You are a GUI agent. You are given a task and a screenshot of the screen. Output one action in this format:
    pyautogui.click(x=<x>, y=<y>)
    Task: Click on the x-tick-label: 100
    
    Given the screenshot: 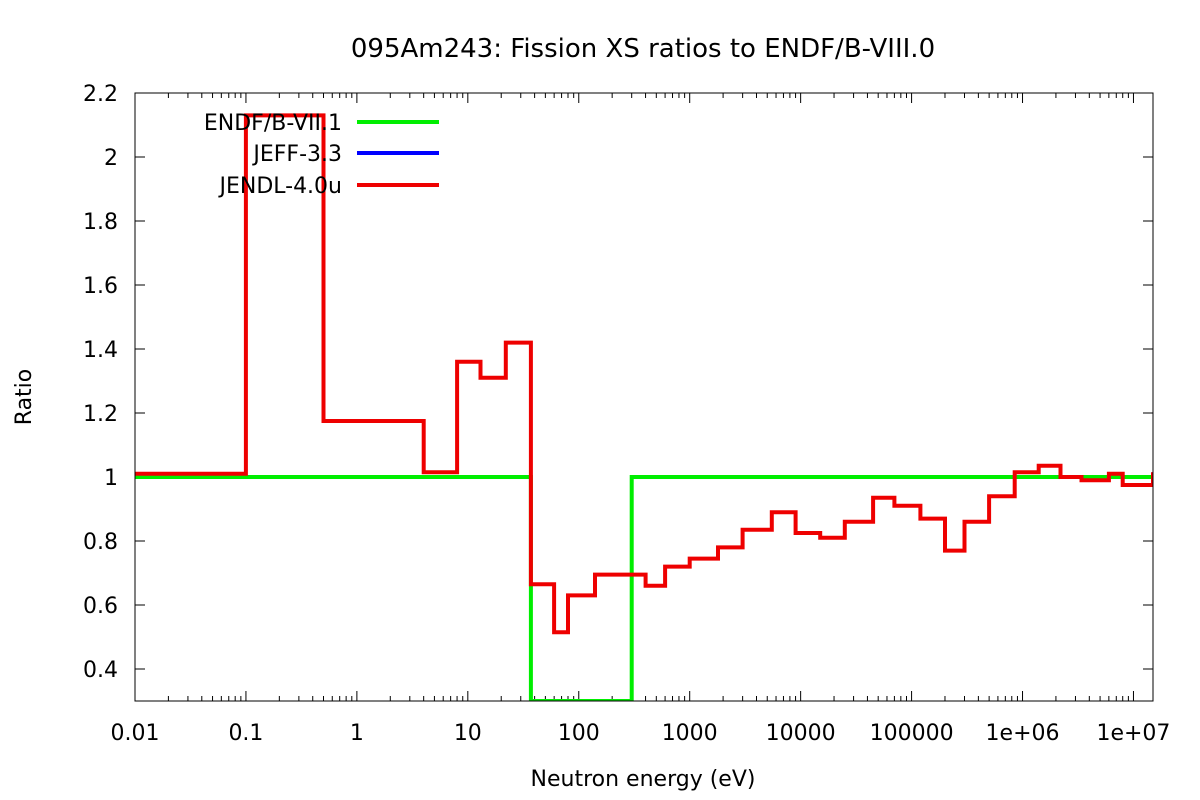 What is the action you would take?
    pyautogui.click(x=579, y=733)
    